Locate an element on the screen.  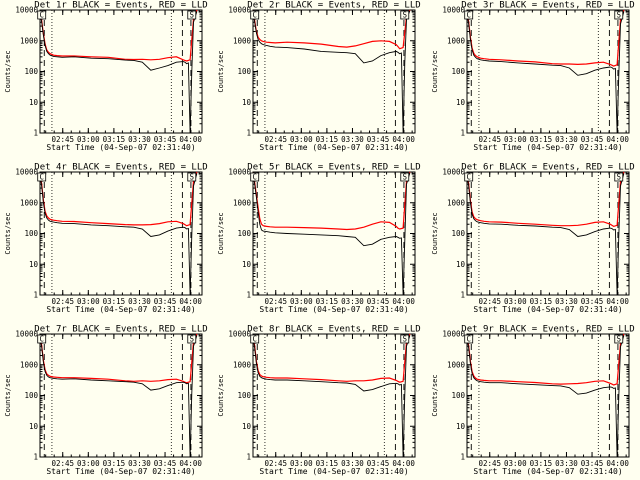
panel-title: Det 6r BLACK = Events, RED = LLD is located at coordinates (547, 168).